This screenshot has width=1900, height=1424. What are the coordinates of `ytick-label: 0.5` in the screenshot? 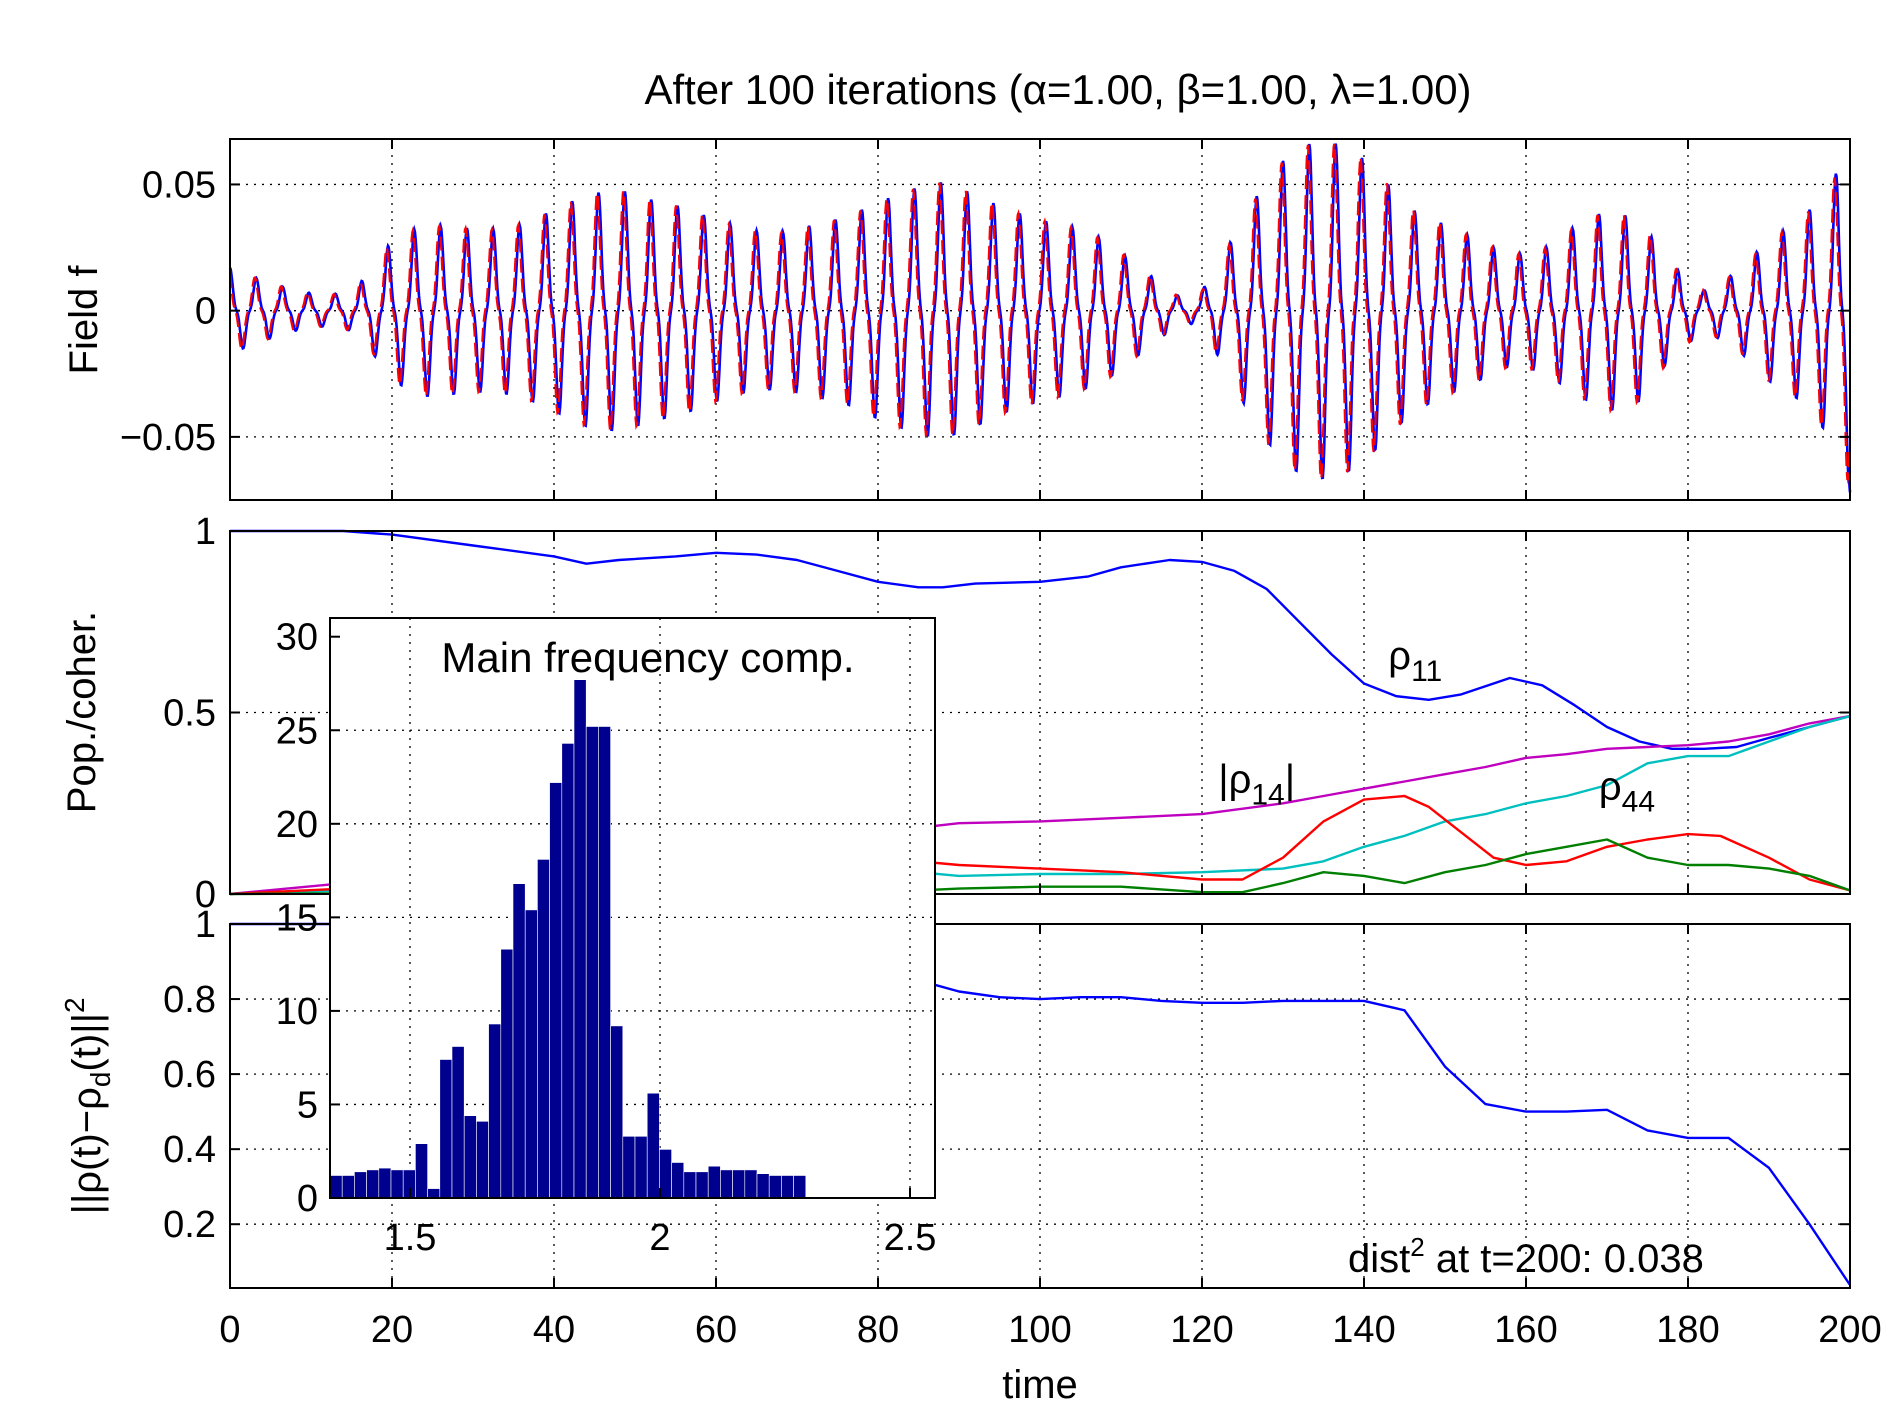 It's located at (189, 714).